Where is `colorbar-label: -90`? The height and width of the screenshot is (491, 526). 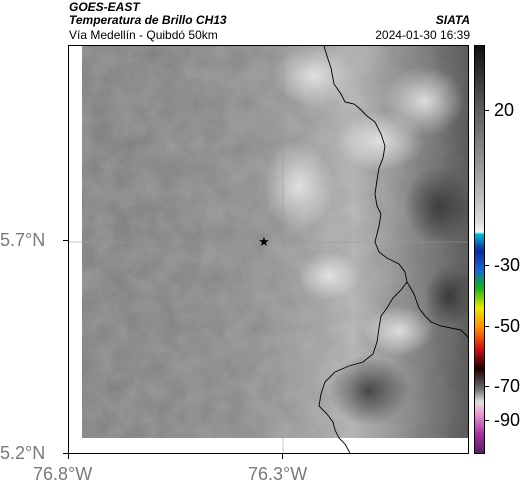 colorbar-label: -90 is located at coordinates (507, 420).